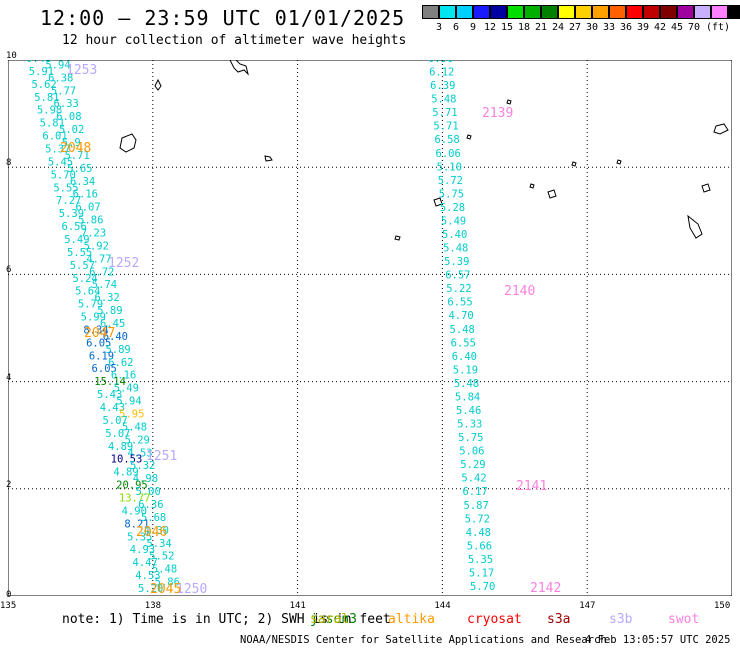  I want to click on swh-value: 8.34, so click(95, 330).